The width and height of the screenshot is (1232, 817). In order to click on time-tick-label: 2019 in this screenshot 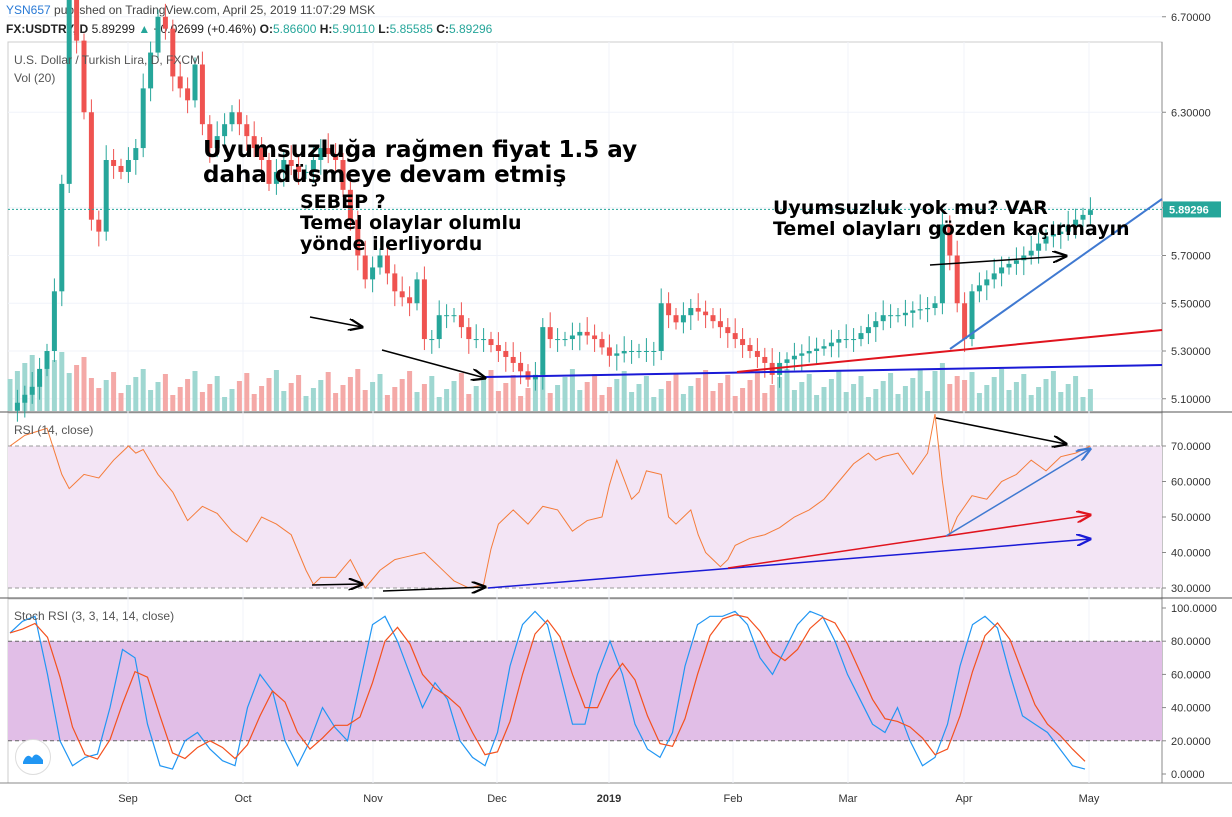, I will do `click(609, 799)`.